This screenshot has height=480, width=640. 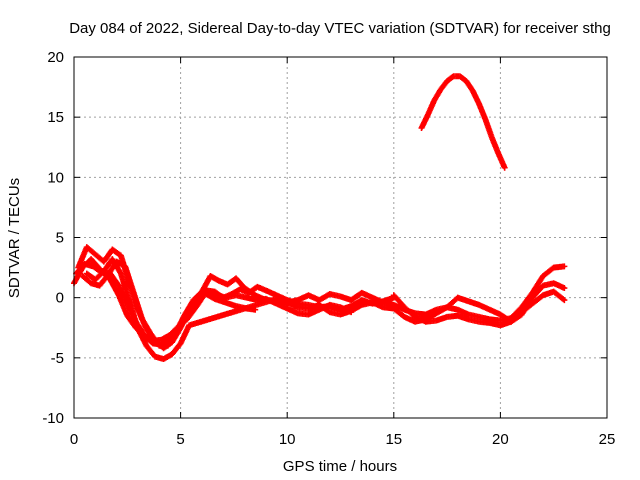 What do you see at coordinates (14, 238) in the screenshot?
I see `y-axis-title: SDTVAR / TECUs` at bounding box center [14, 238].